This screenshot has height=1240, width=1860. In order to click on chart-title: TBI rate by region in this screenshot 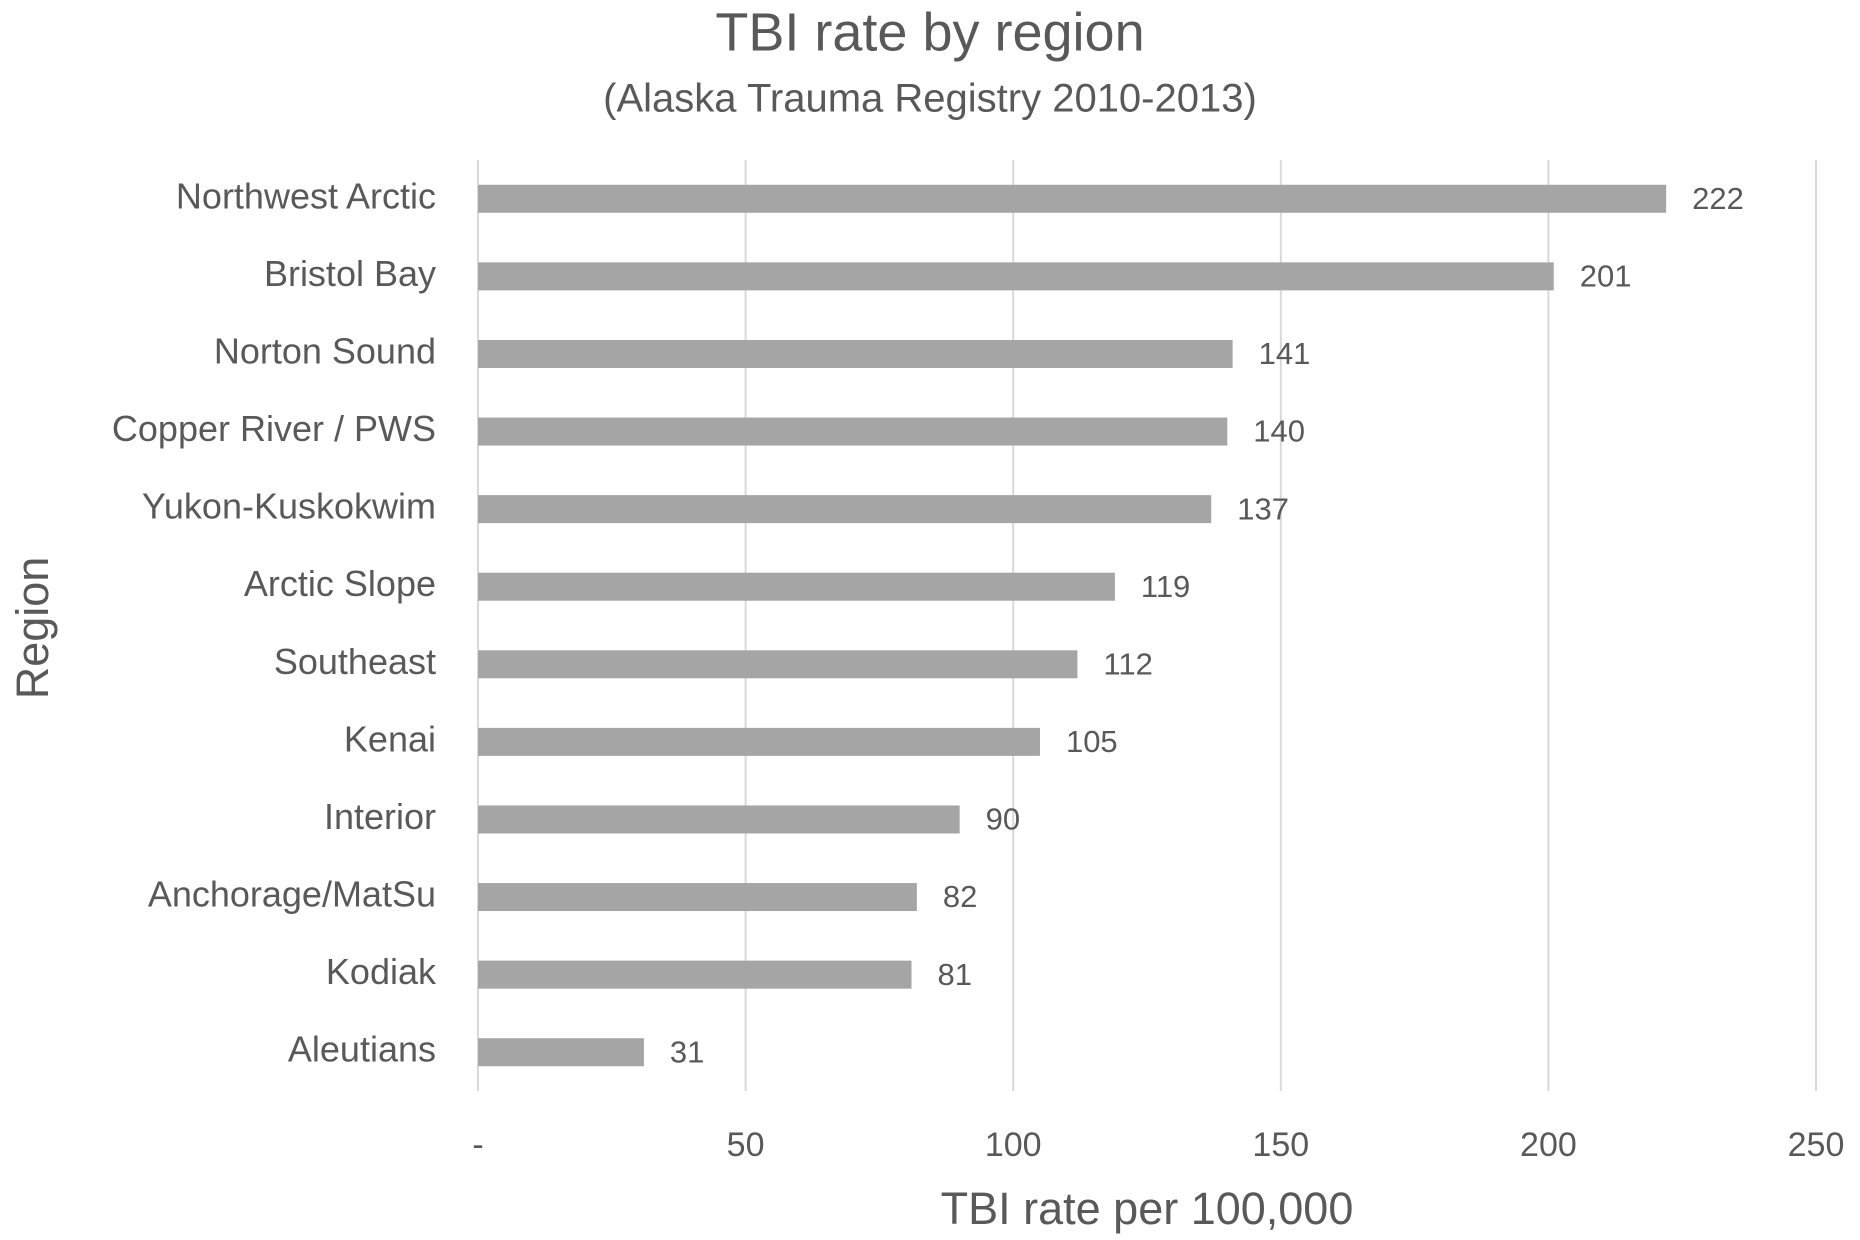, I will do `click(929, 32)`.